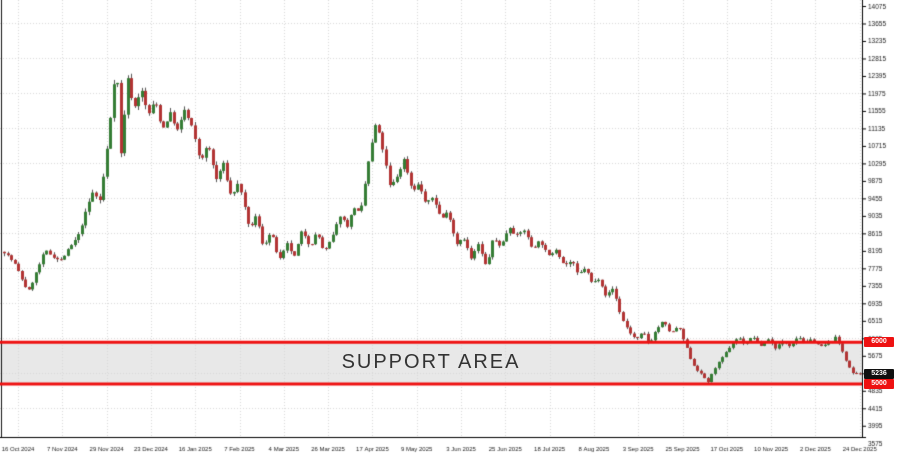 This screenshot has width=900, height=460. I want to click on support-bottom-price-tag: 5000, so click(879, 383).